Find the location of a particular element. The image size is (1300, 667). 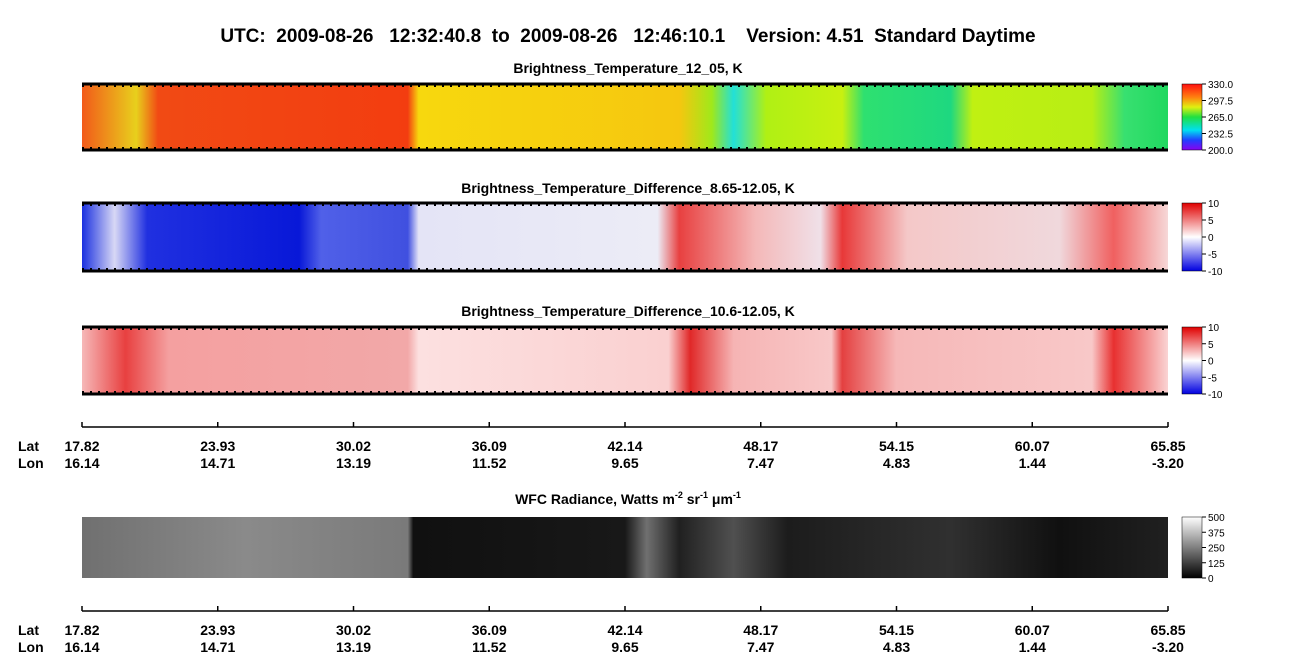

colorbar-label: 500 is located at coordinates (1216, 518).